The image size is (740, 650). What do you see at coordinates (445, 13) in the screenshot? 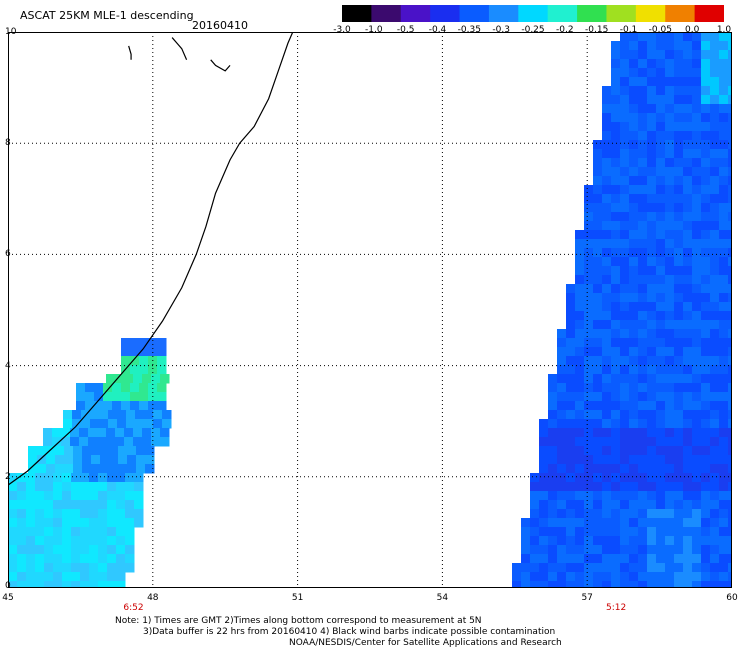
I see `colorbar-swatch` at bounding box center [445, 13].